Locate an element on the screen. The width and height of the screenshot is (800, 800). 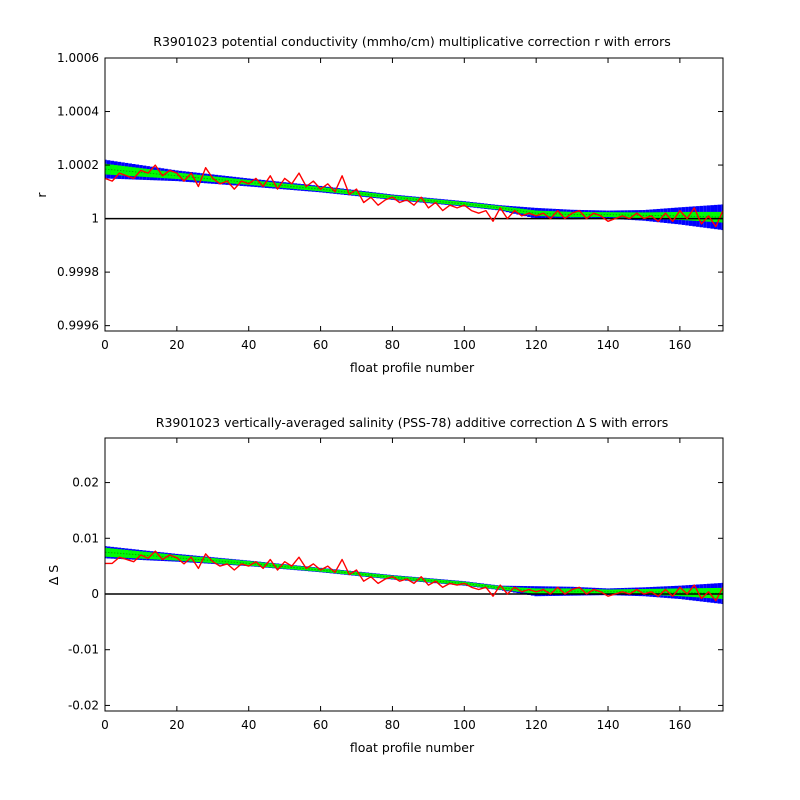
bottom-chart-fit-line is located at coordinates (414, 572).